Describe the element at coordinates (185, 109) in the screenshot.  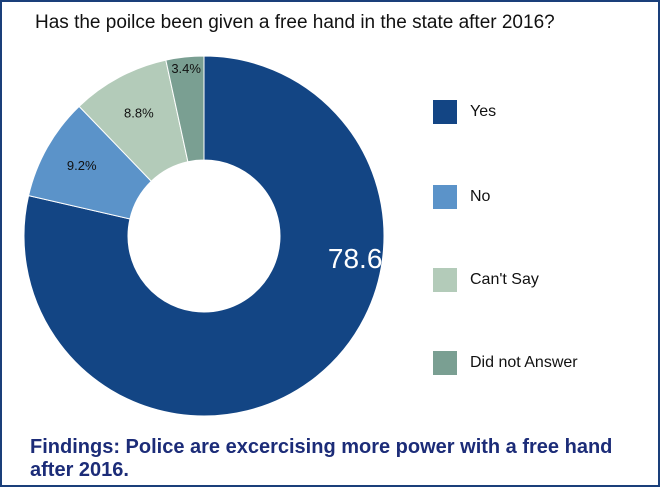
I see `donut-slice-did-not-answer` at that location.